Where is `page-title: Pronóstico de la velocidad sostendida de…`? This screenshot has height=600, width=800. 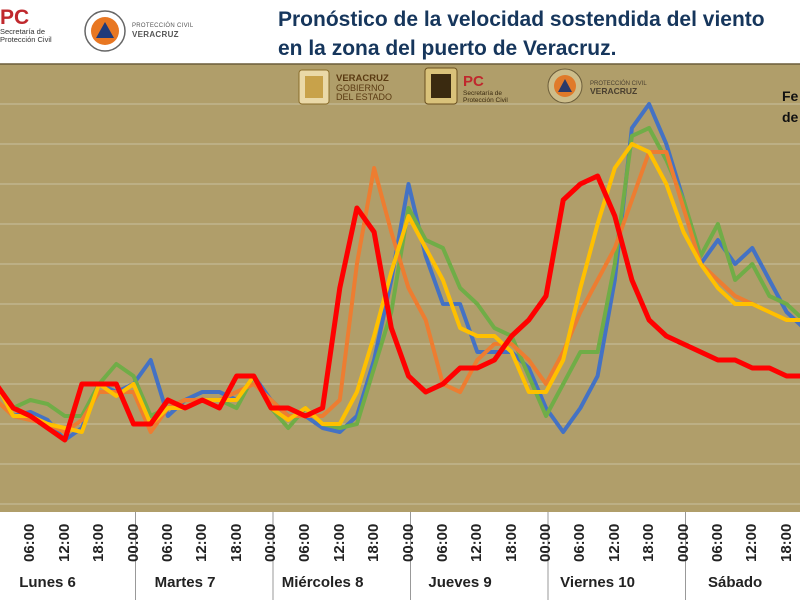 page-title: Pronóstico de la velocidad sostendida de… is located at coordinates (521, 34).